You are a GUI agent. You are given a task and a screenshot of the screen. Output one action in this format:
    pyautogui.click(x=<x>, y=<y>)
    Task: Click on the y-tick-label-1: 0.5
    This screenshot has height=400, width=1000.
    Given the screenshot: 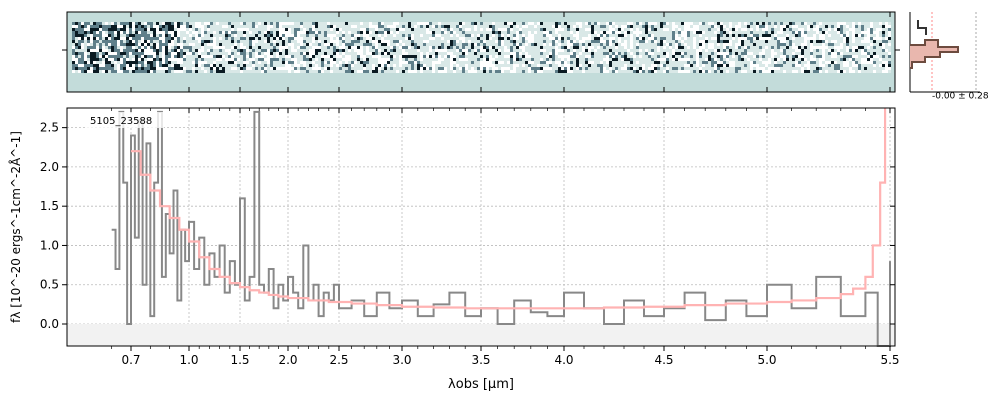 What is the action you would take?
    pyautogui.click(x=49, y=285)
    